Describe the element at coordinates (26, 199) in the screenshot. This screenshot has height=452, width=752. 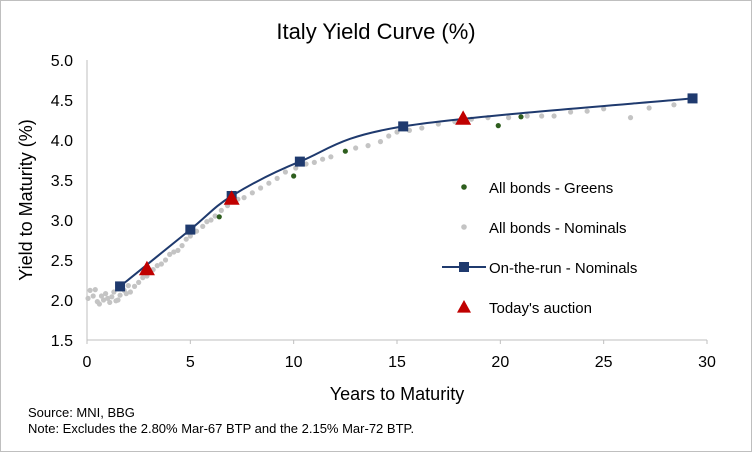
I see `y-axis-title: Yield to Maturity (%)` at that location.